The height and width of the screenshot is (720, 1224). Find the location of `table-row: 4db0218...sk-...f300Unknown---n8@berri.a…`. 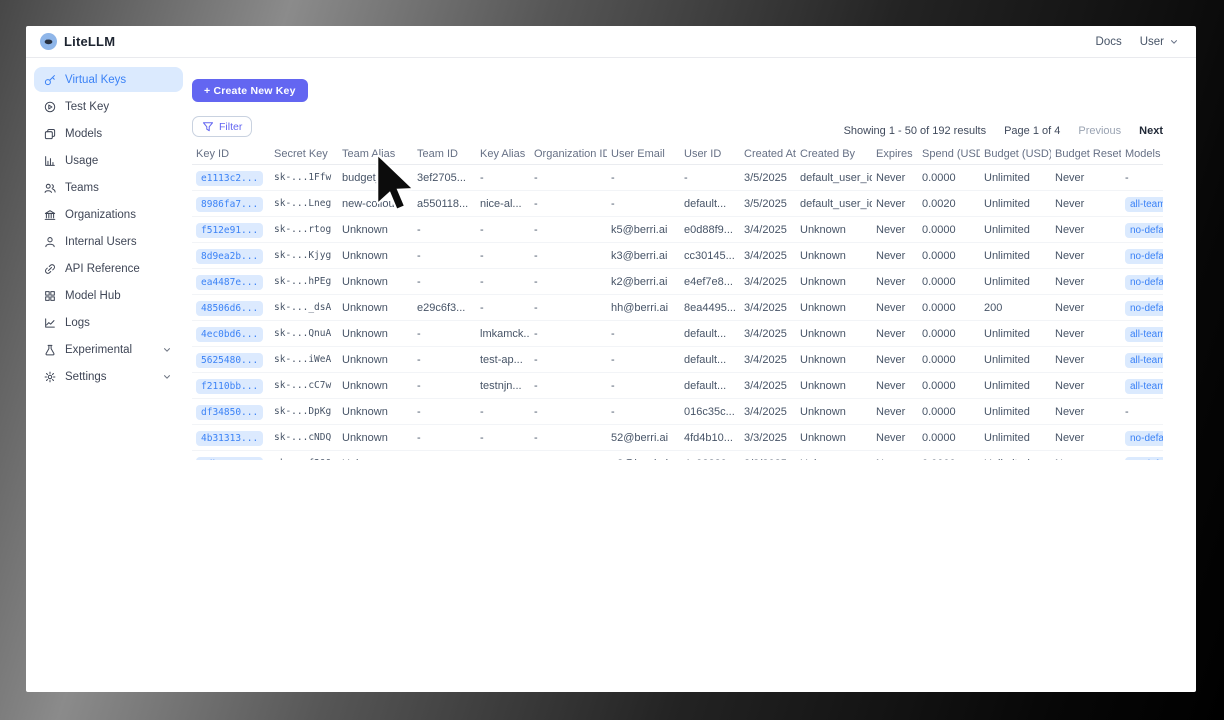

table-row: 4db0218...sk-...f300Unknown---n8@berri.a… is located at coordinates (677, 455).